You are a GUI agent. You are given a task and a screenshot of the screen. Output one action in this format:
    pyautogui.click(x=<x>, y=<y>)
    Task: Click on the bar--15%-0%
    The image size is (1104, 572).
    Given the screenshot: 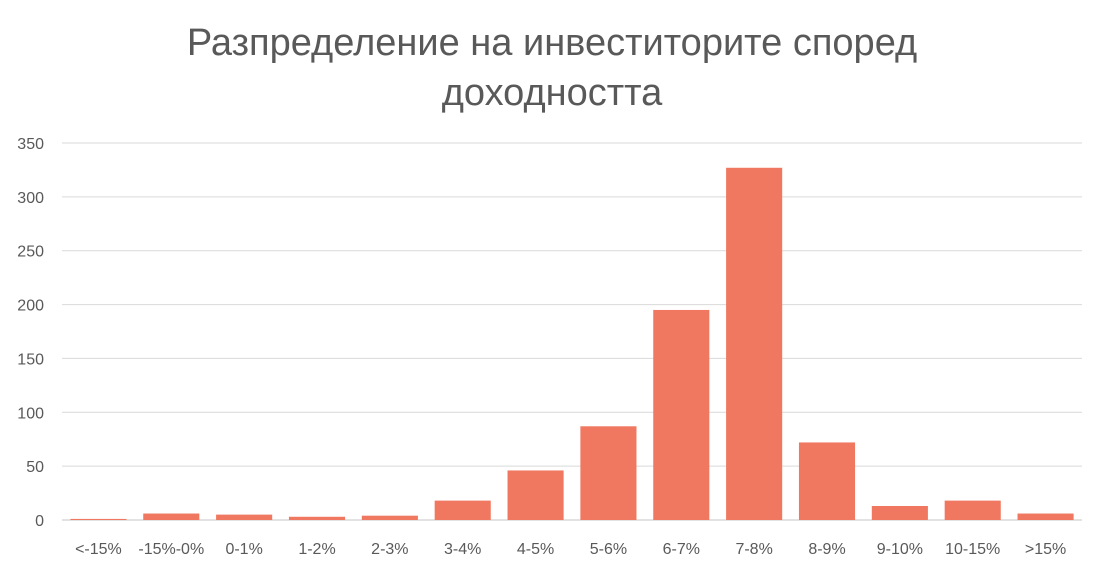 What is the action you would take?
    pyautogui.click(x=171, y=516)
    